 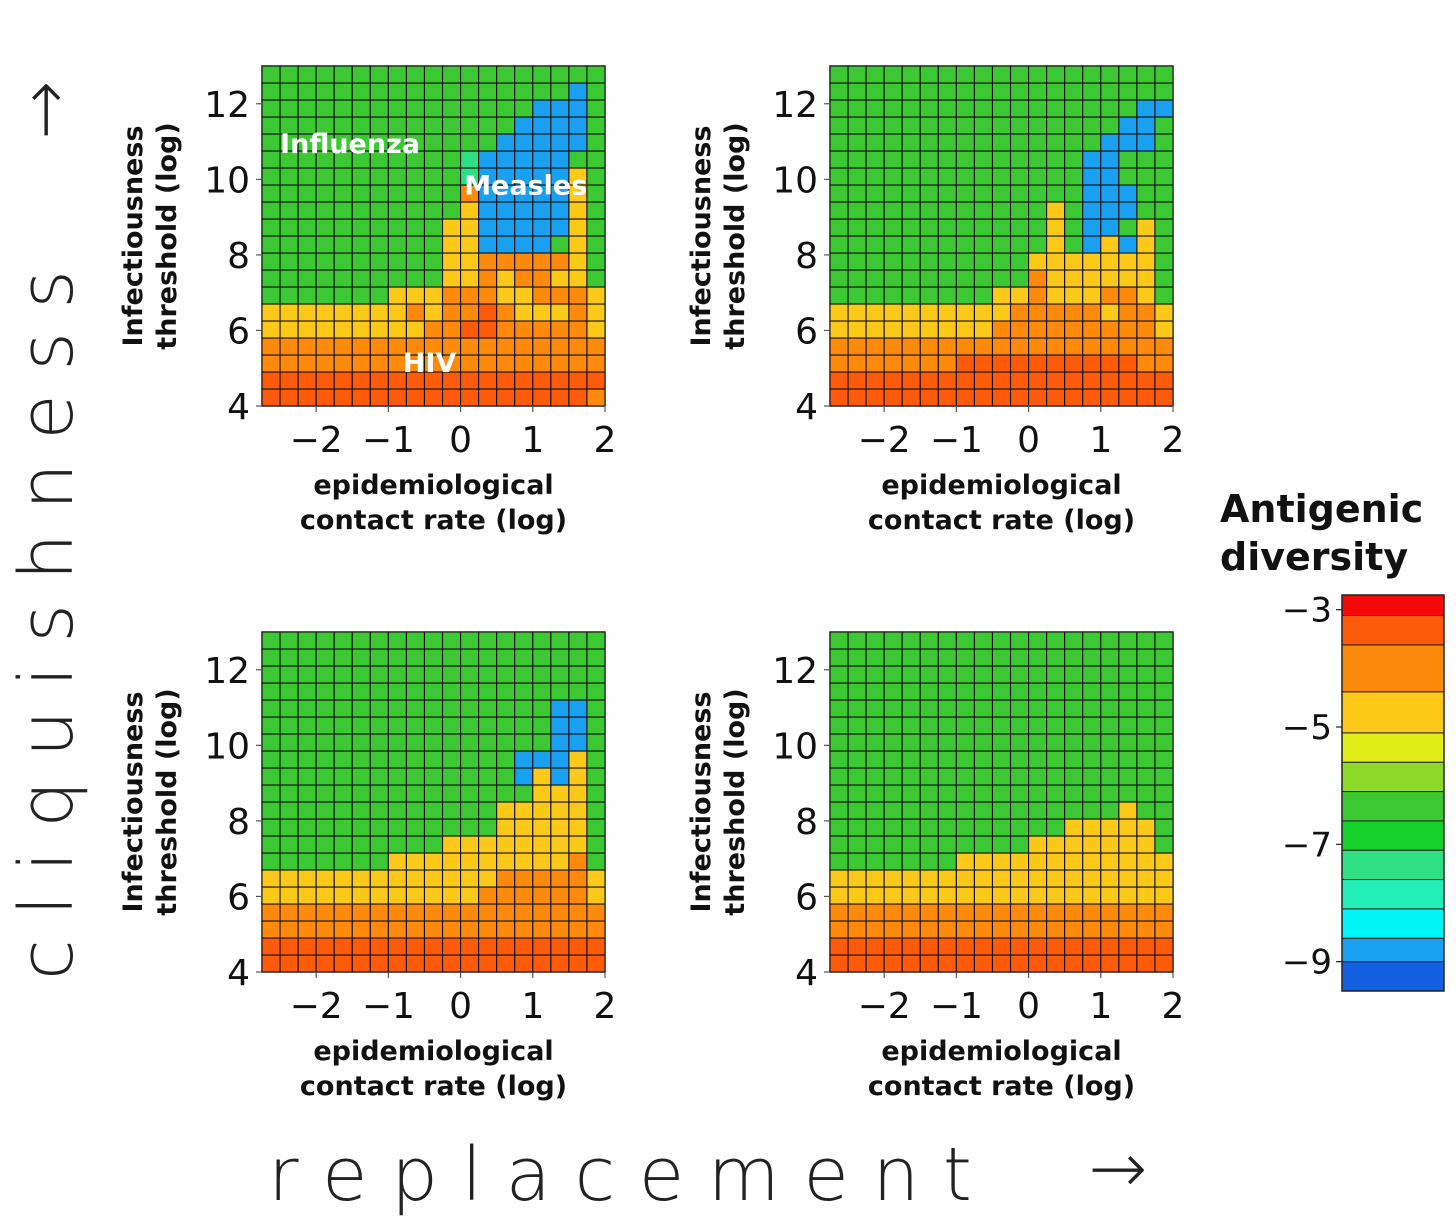 I want to click on colorbar-tick-label: −3, so click(x=1307, y=611).